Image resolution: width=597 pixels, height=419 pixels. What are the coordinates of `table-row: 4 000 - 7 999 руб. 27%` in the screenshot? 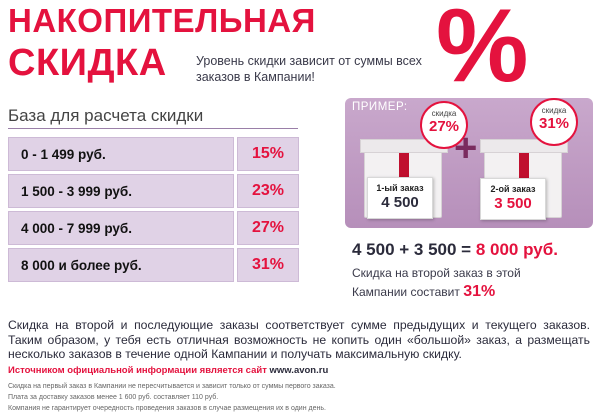 It's located at (153, 228).